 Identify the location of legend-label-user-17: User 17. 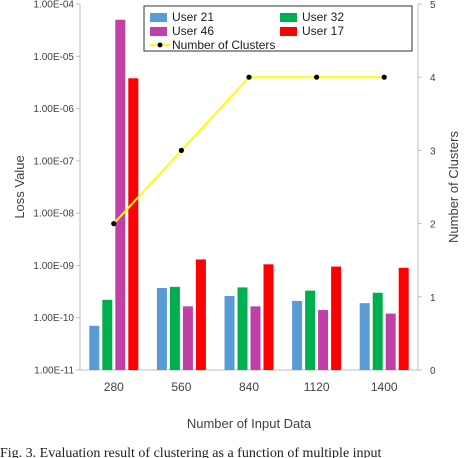
(323, 31).